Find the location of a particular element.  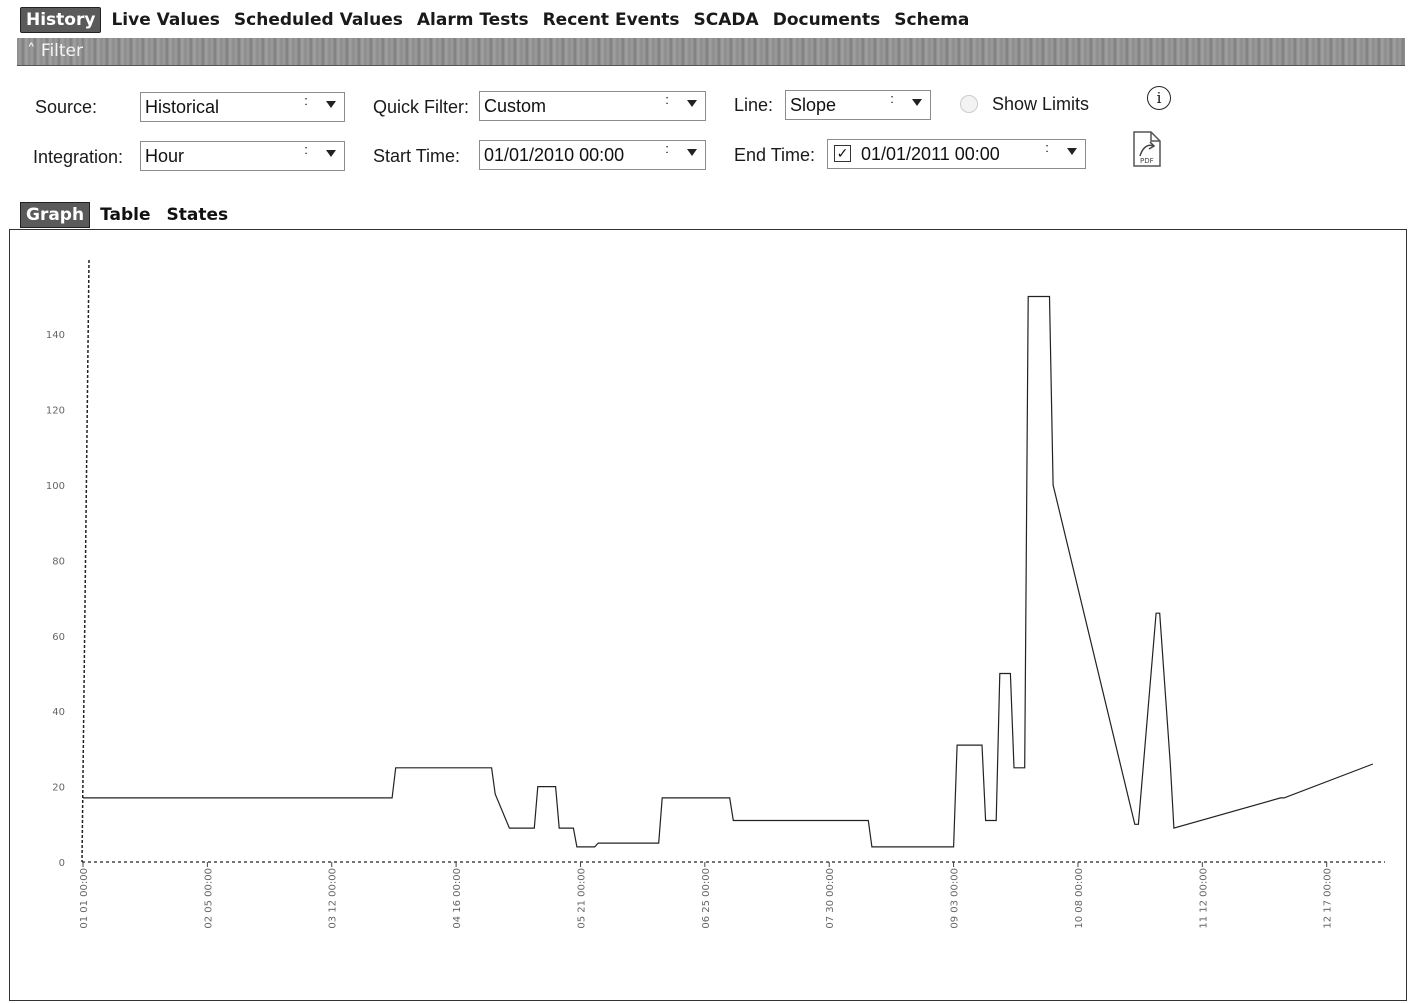

tab-recent-events: Recent Events is located at coordinates (611, 20).